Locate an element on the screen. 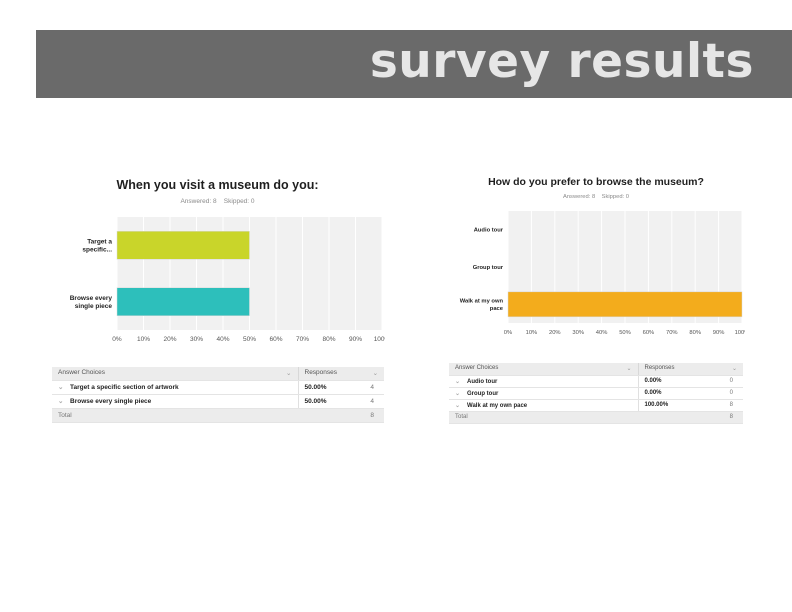 This screenshot has height=612, width=792. title-banner: survey results is located at coordinates (414, 64).